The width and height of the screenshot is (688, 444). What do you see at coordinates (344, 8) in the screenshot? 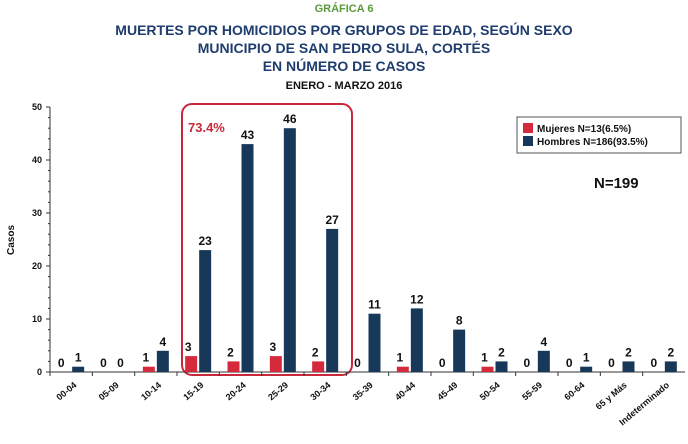
I see `chart-supertitle: GRÁFICA 6` at bounding box center [344, 8].